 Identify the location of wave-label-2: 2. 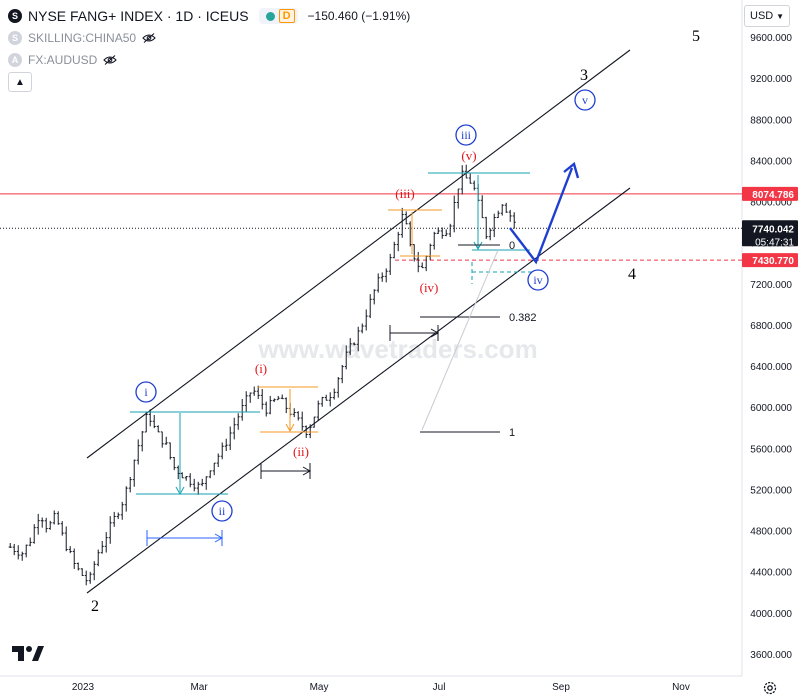
(95, 606).